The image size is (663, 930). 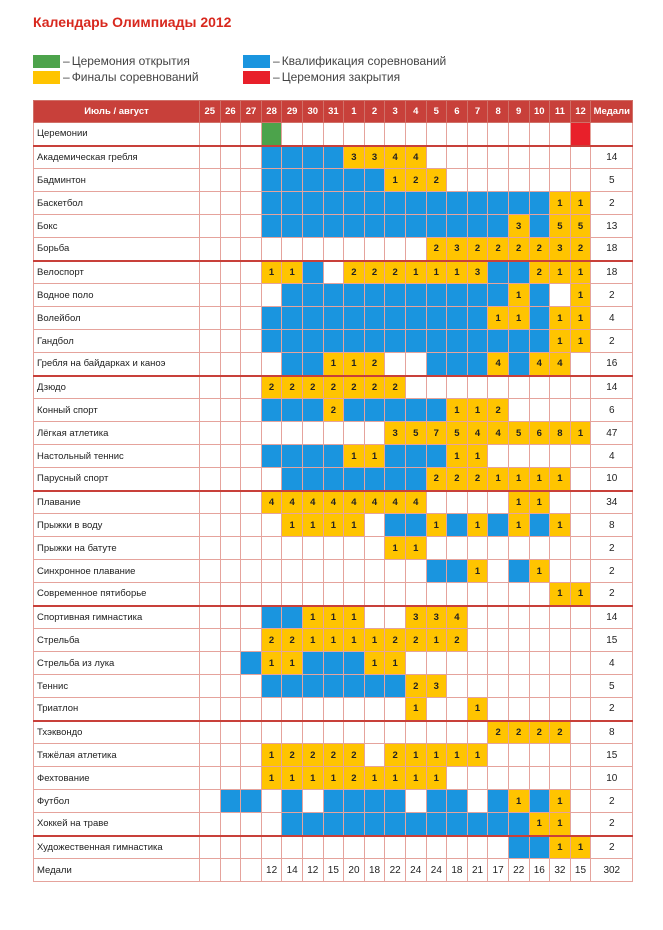 What do you see at coordinates (116, 755) in the screenshot?
I see `sport-name: Тяжёлая атлетика` at bounding box center [116, 755].